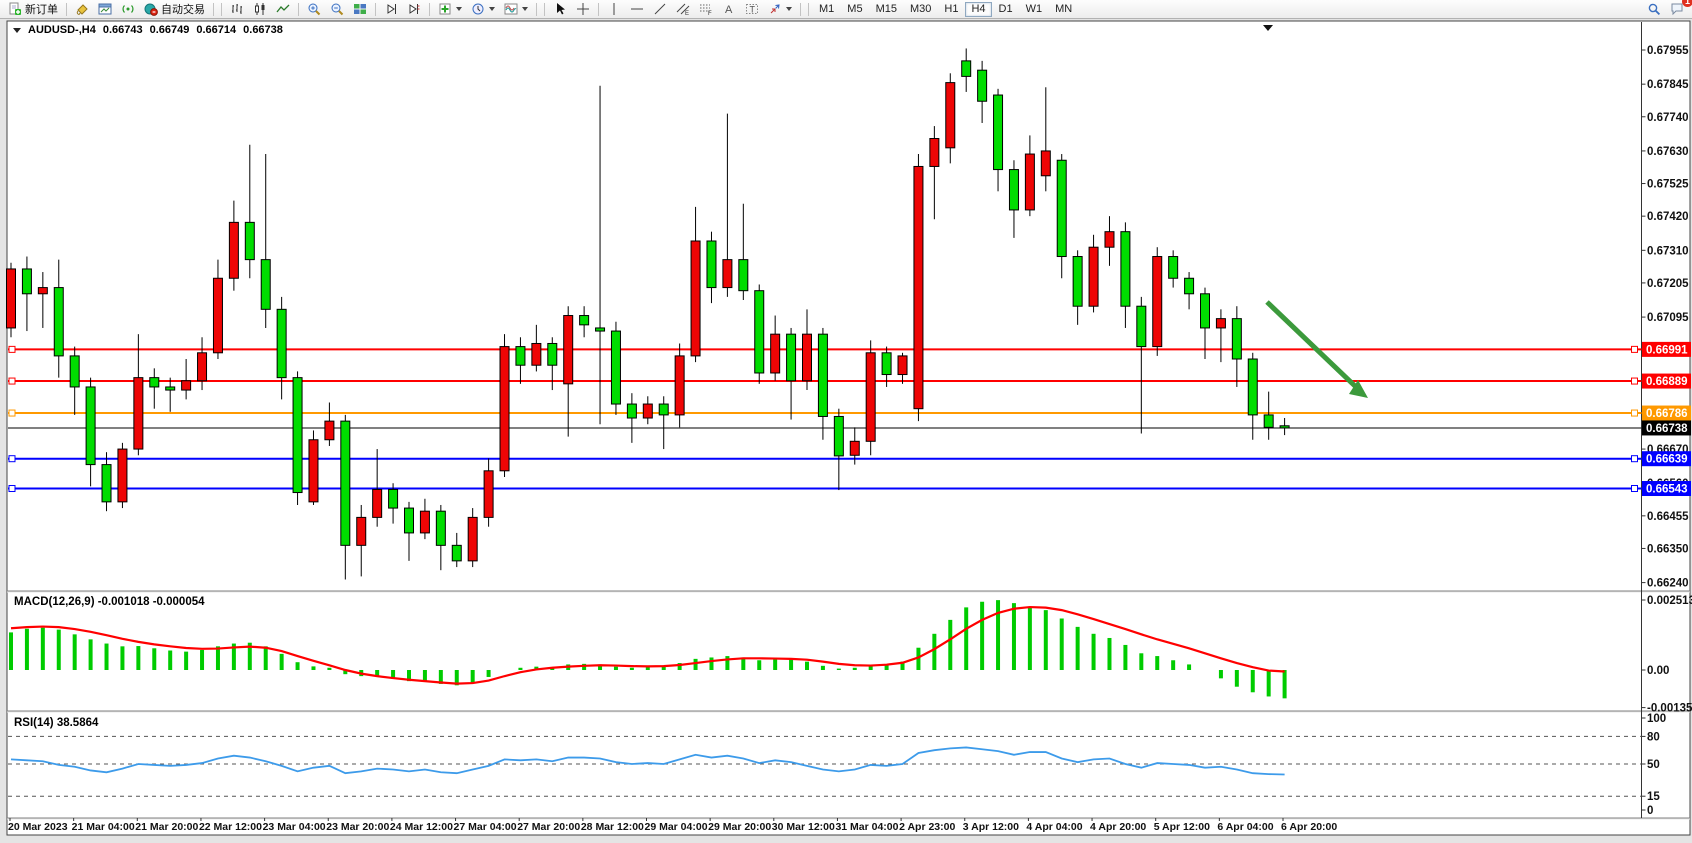  Describe the element at coordinates (978, 9) in the screenshot. I see `timeframe-h4-button: H4` at that location.